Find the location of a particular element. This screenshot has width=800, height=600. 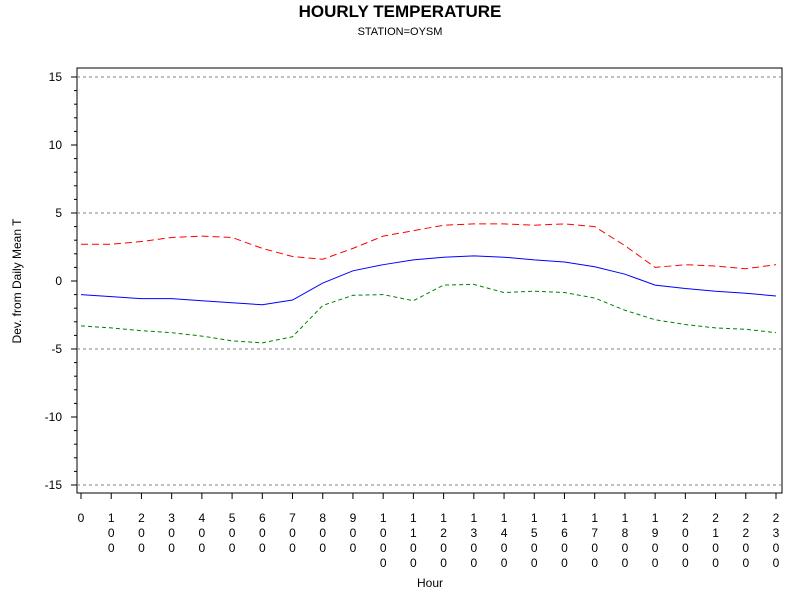

y-axis-title: Dev. from Daily Mean T is located at coordinates (17, 281).